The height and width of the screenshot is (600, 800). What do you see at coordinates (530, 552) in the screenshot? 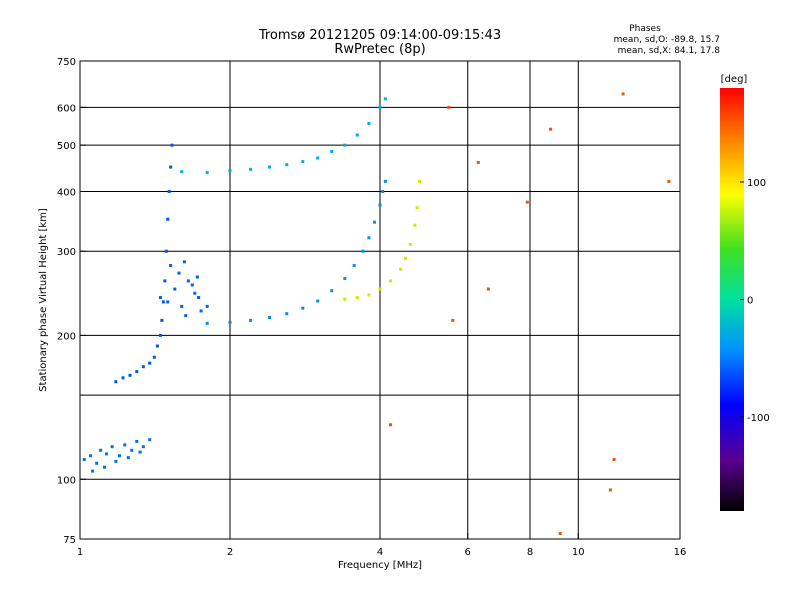
I see `x-tick-label: 8` at bounding box center [530, 552].